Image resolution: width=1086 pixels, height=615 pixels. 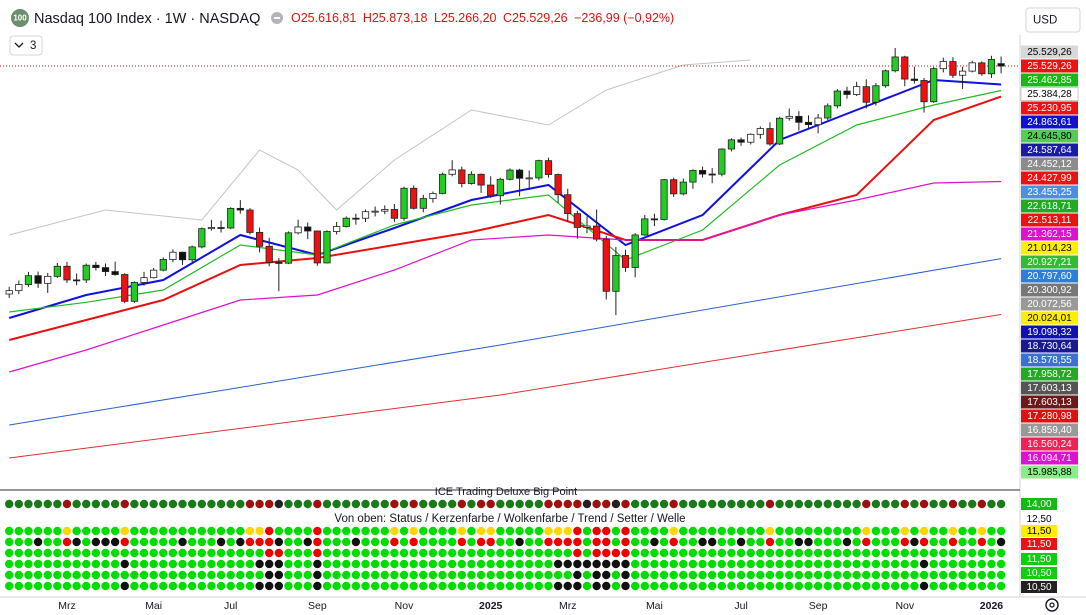 What do you see at coordinates (147, 19) in the screenshot?
I see `symbol-title: Nasdaq 100 Index · 1W · NASDAQ` at bounding box center [147, 19].